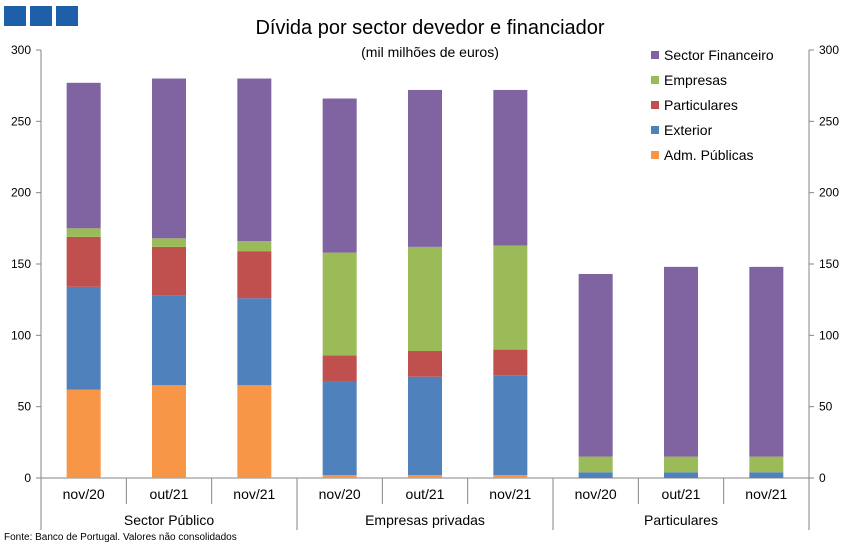  What do you see at coordinates (829, 50) in the screenshot?
I see `y-tick-label-right: 300` at bounding box center [829, 50].